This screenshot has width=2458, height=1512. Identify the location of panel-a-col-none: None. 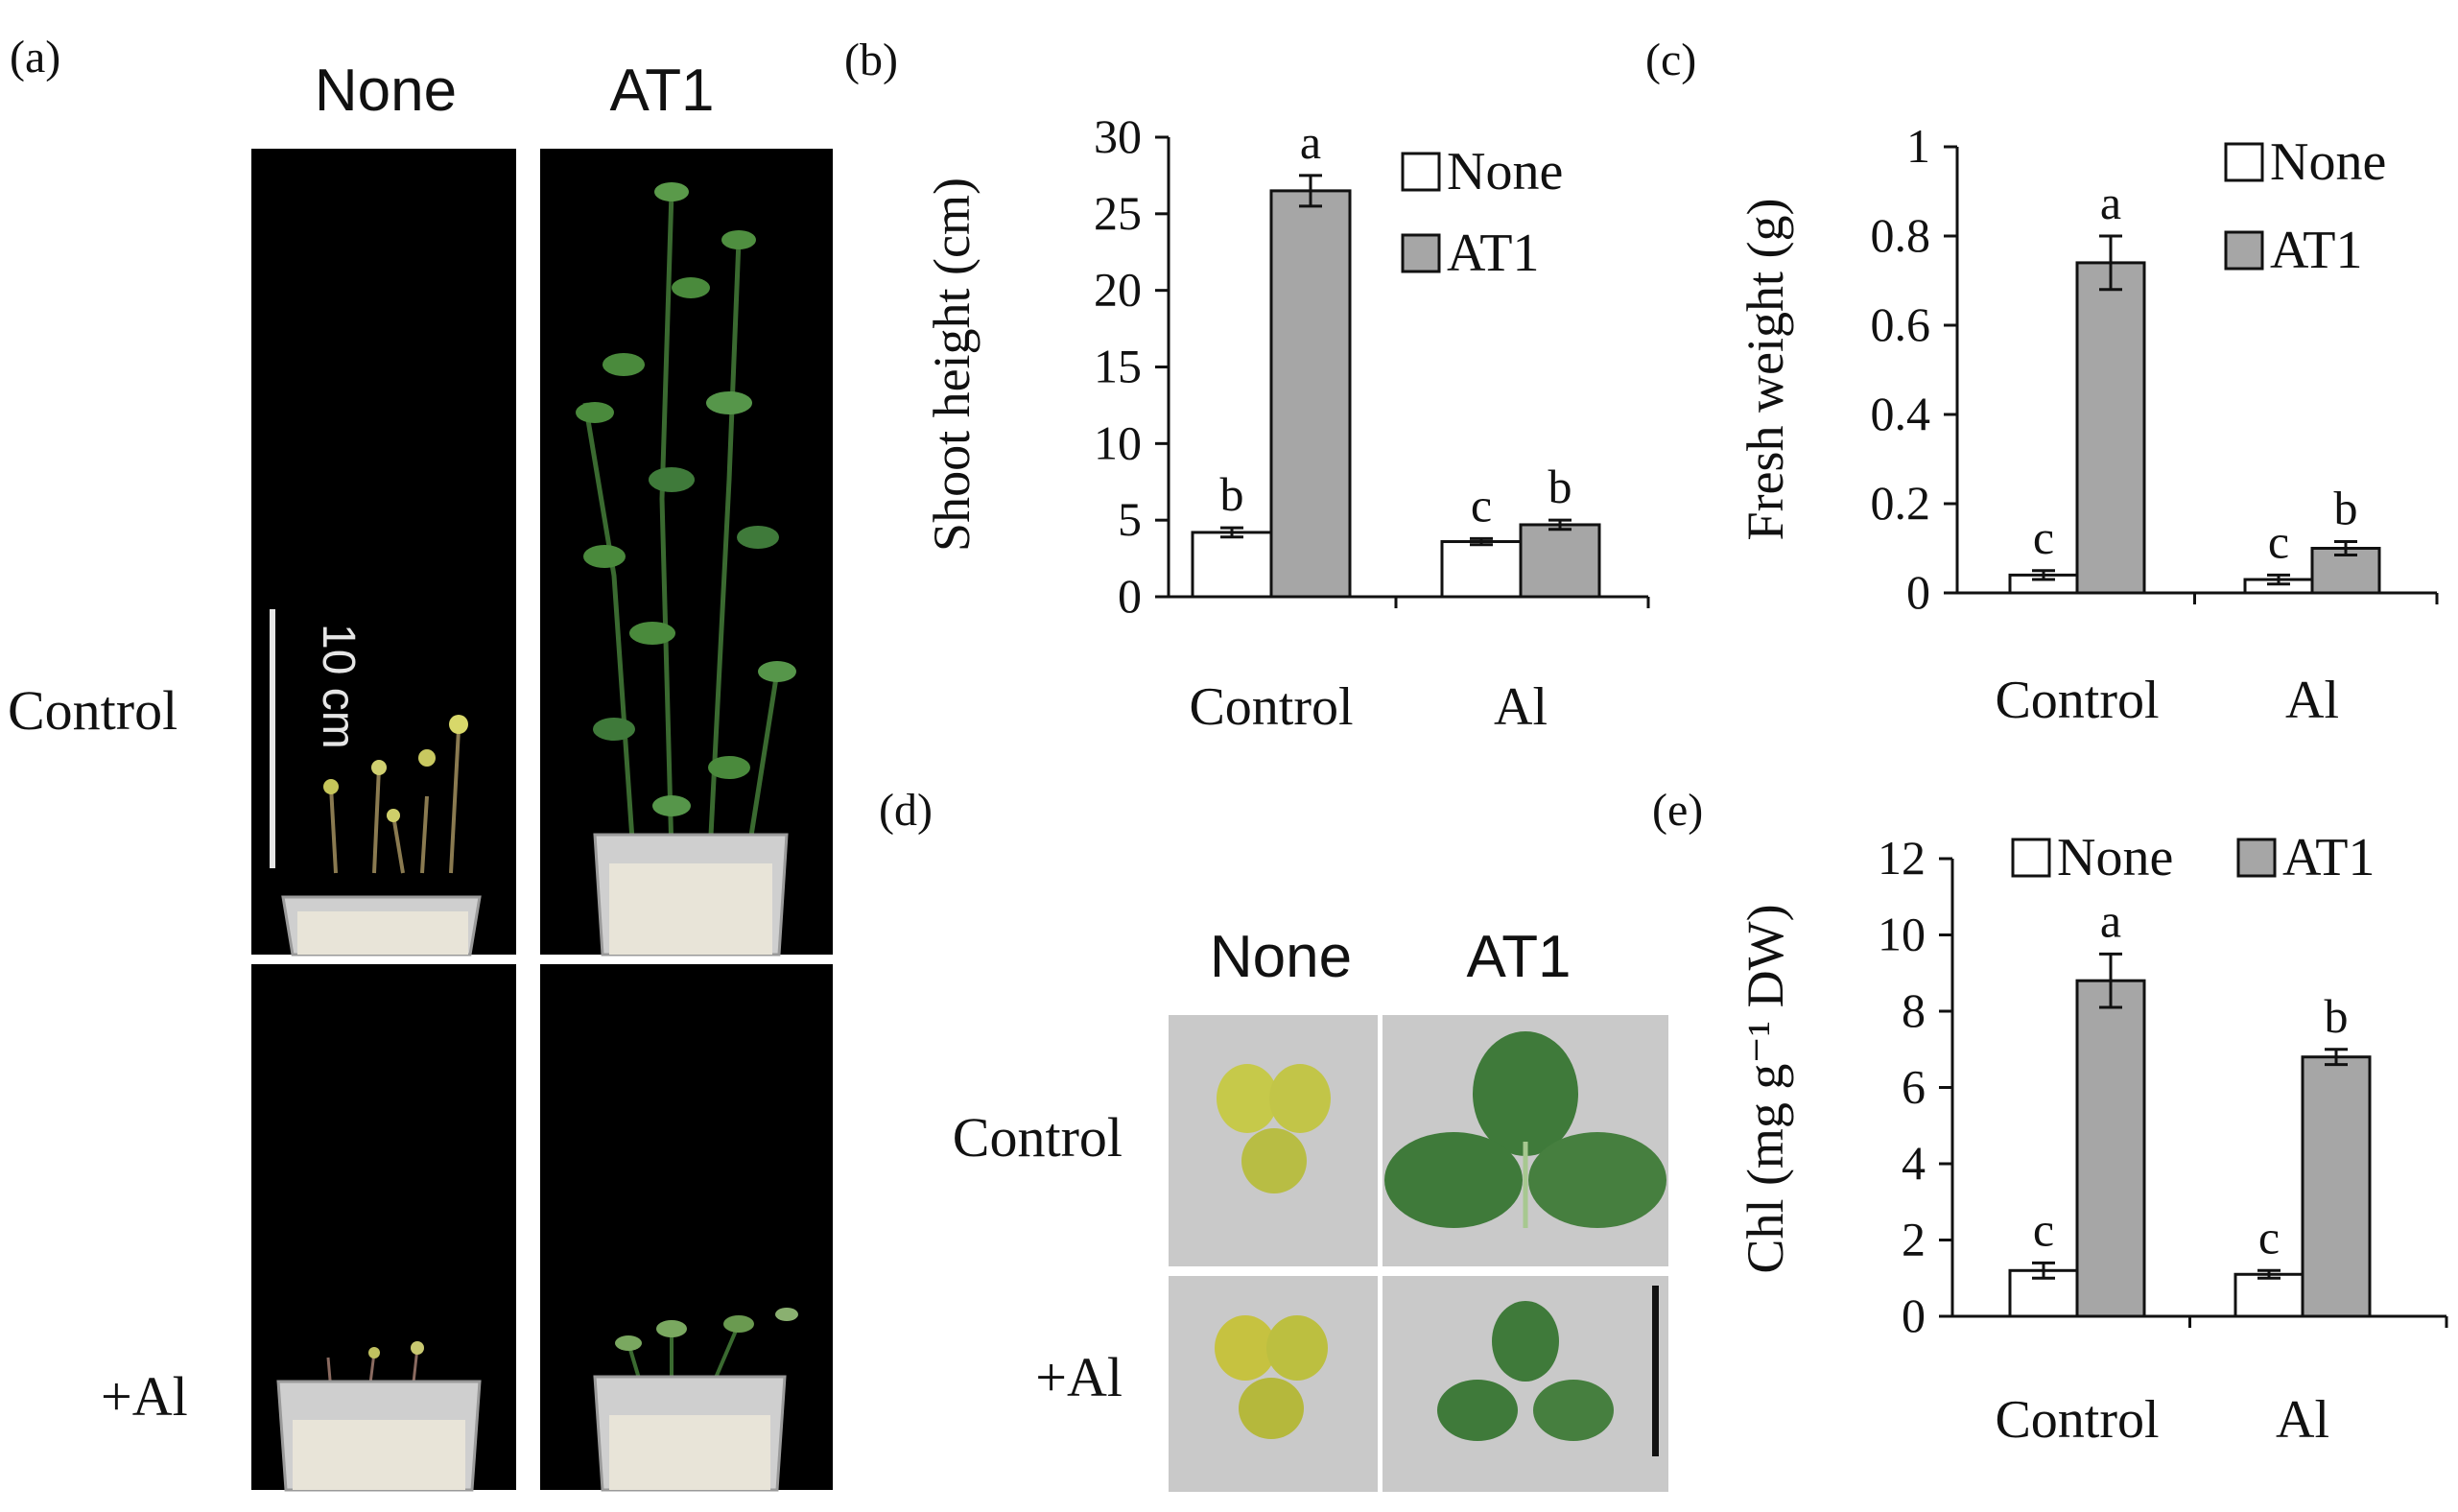
(386, 91).